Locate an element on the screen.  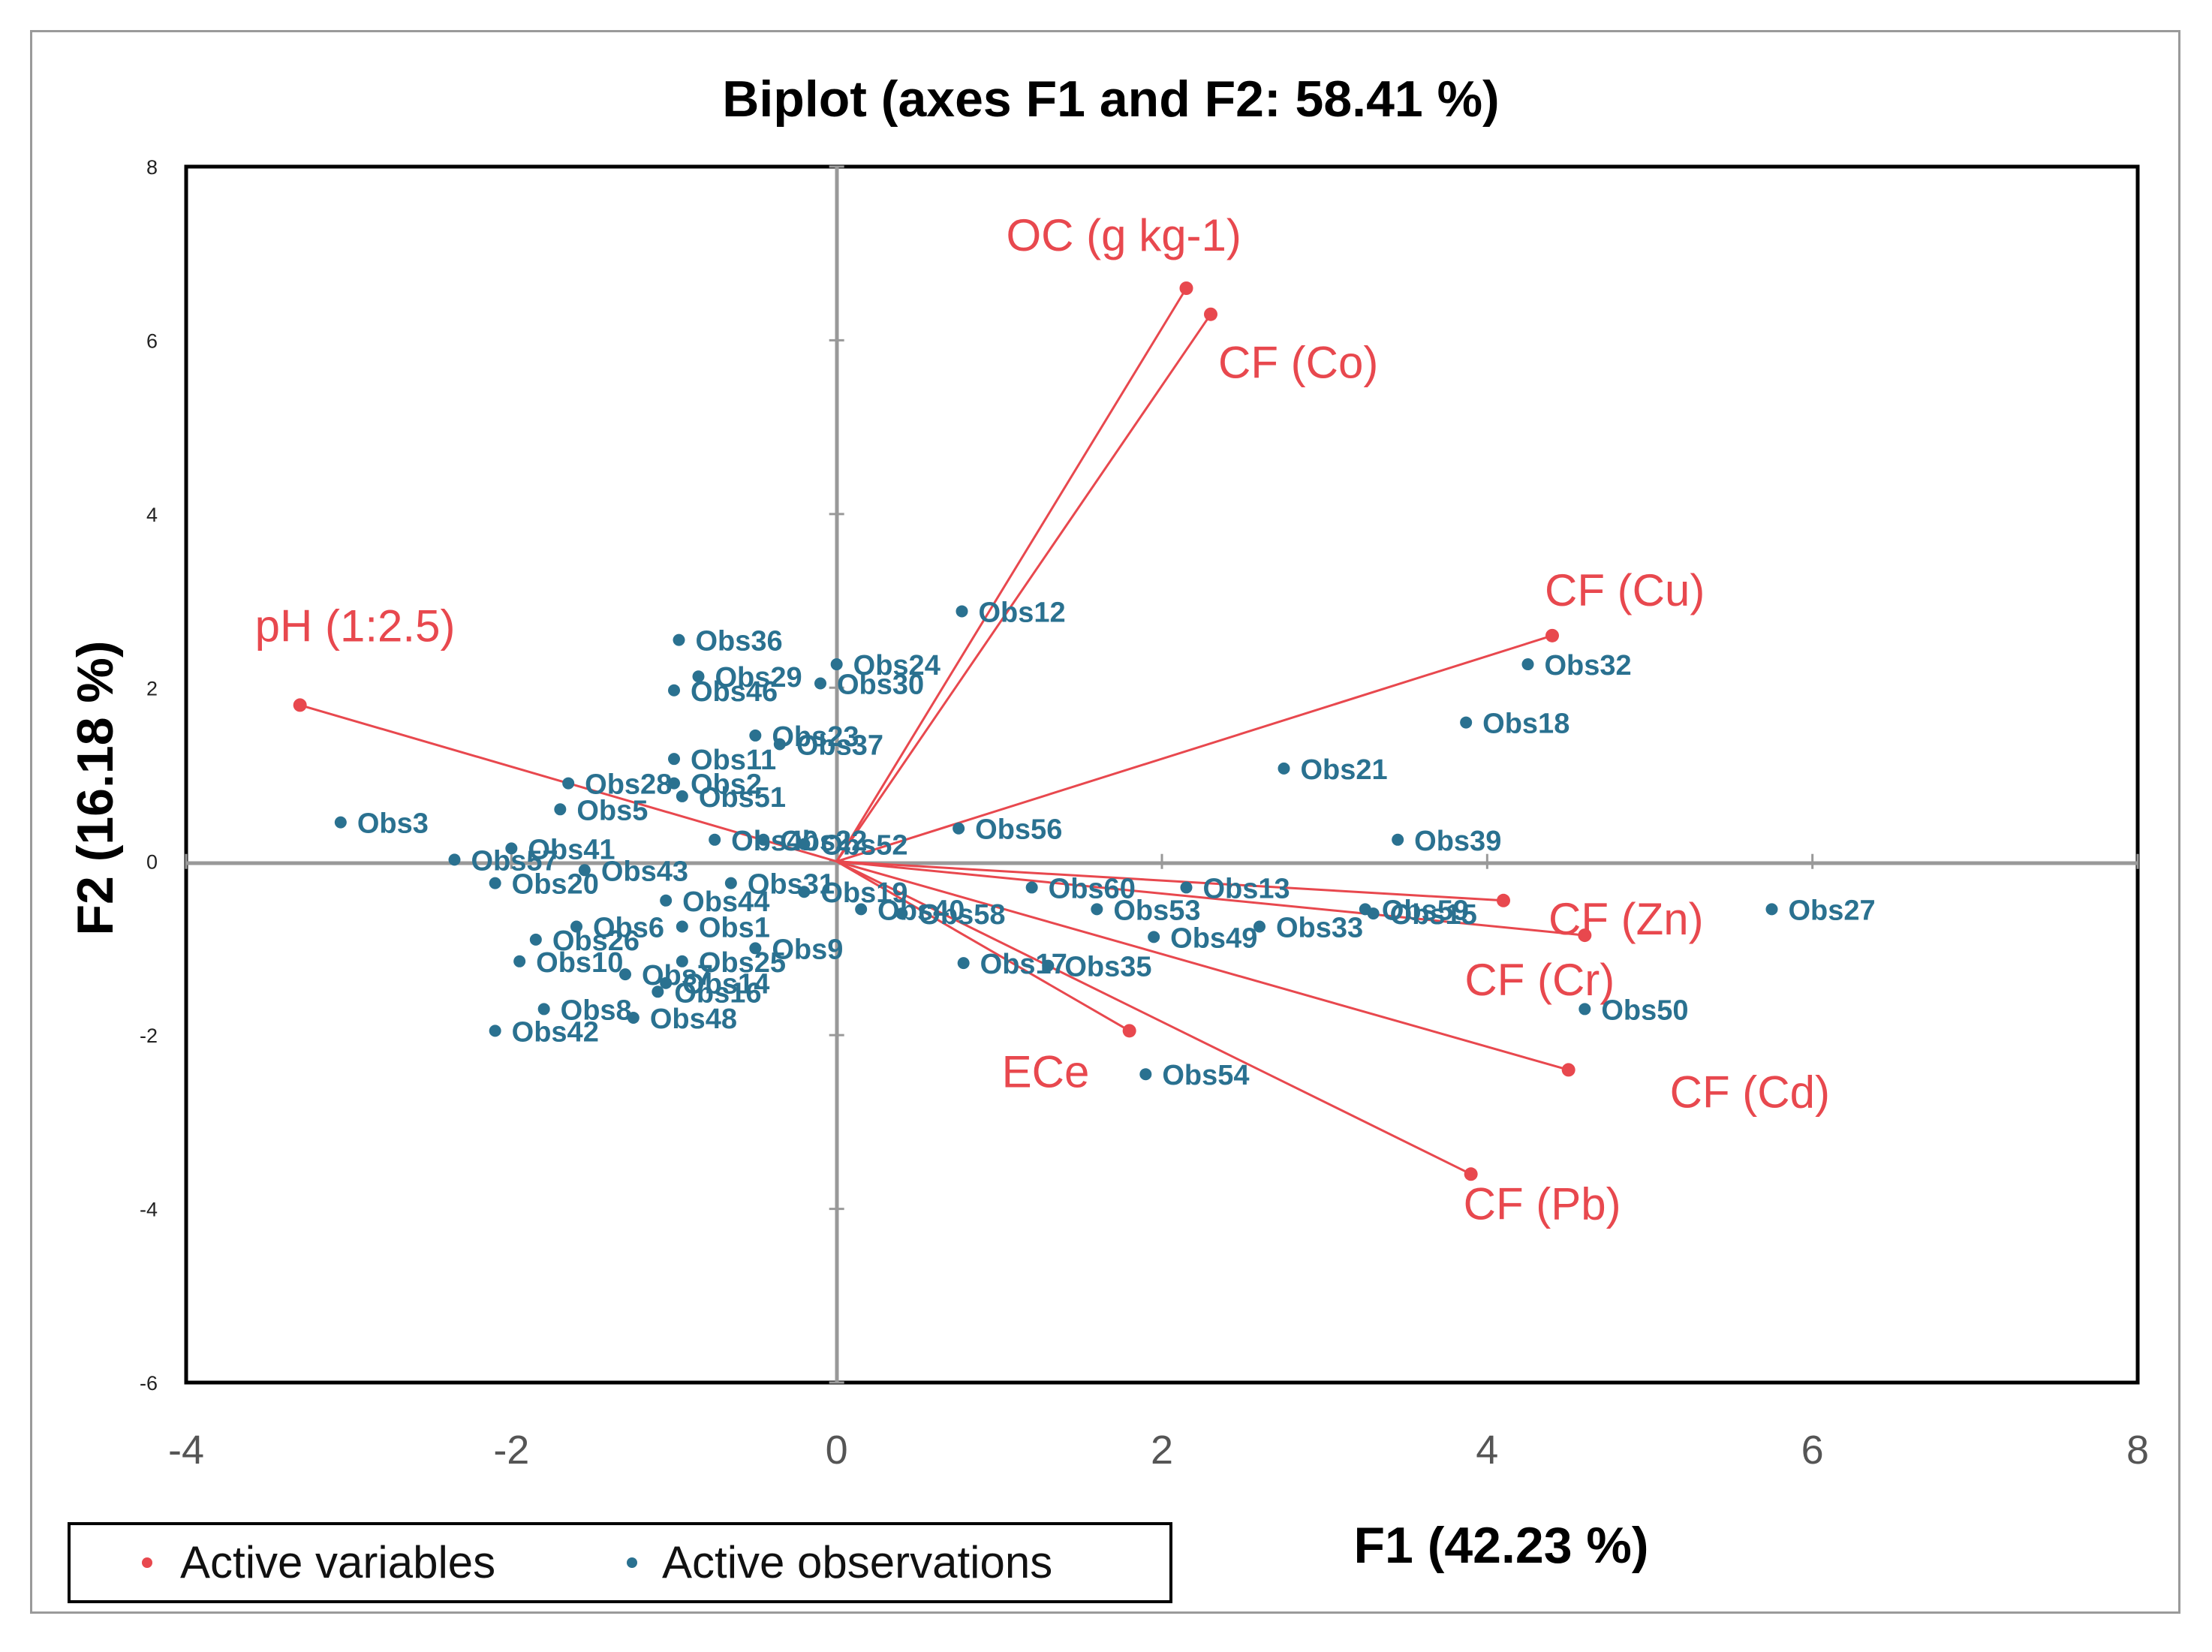
observation-point-obs44 is located at coordinates (666, 900).